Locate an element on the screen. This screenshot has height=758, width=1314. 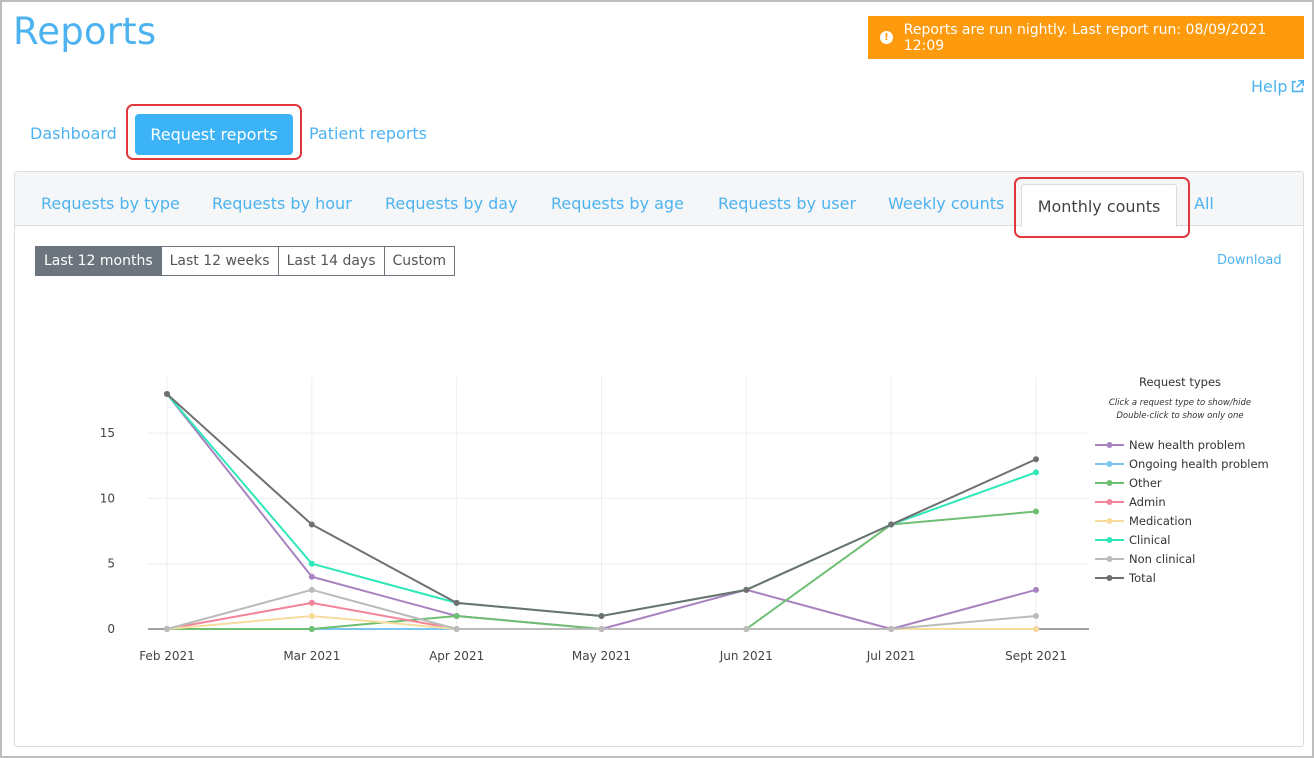
page-title: Reports is located at coordinates (85, 31).